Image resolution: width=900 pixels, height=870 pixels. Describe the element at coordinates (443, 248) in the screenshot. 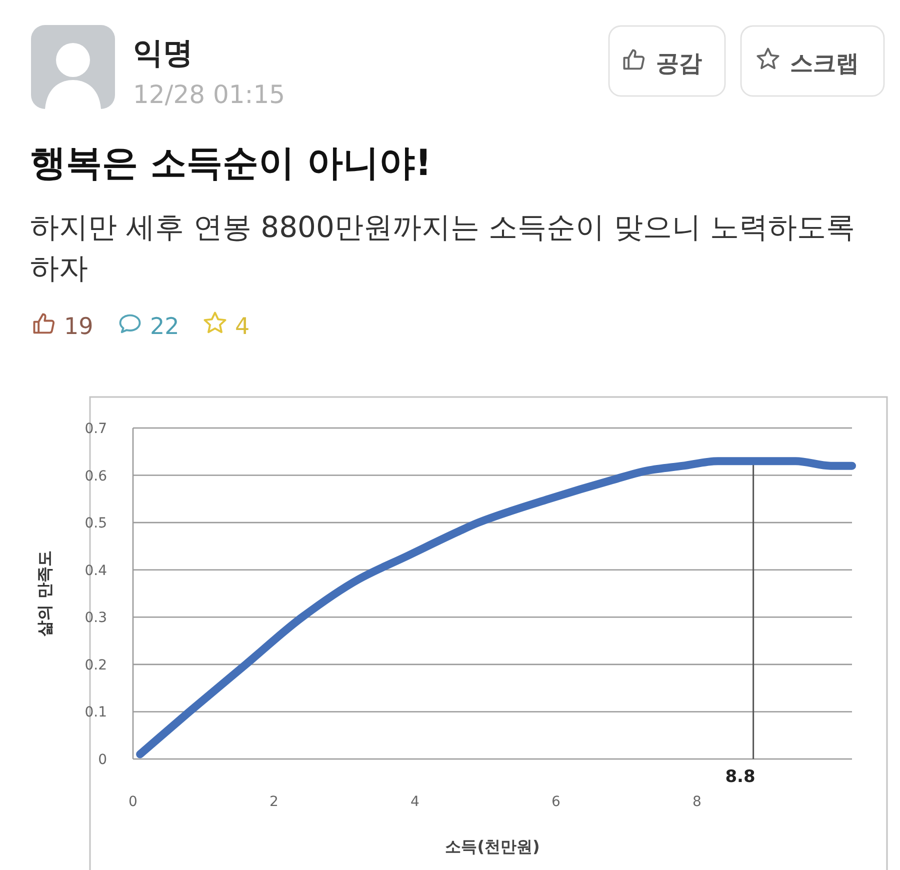

I see `subtitle: 하지만 세후 연봉 8800만원까지는 소득순이 맞으니 노력하도록 하자` at that location.